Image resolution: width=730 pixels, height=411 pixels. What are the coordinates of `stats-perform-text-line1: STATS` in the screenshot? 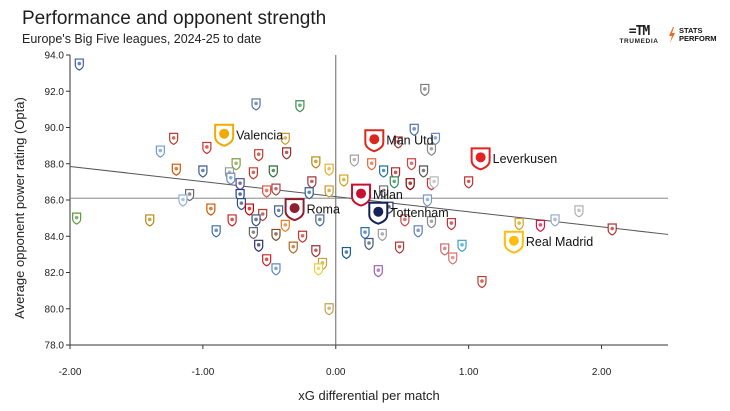 It's located at (691, 30).